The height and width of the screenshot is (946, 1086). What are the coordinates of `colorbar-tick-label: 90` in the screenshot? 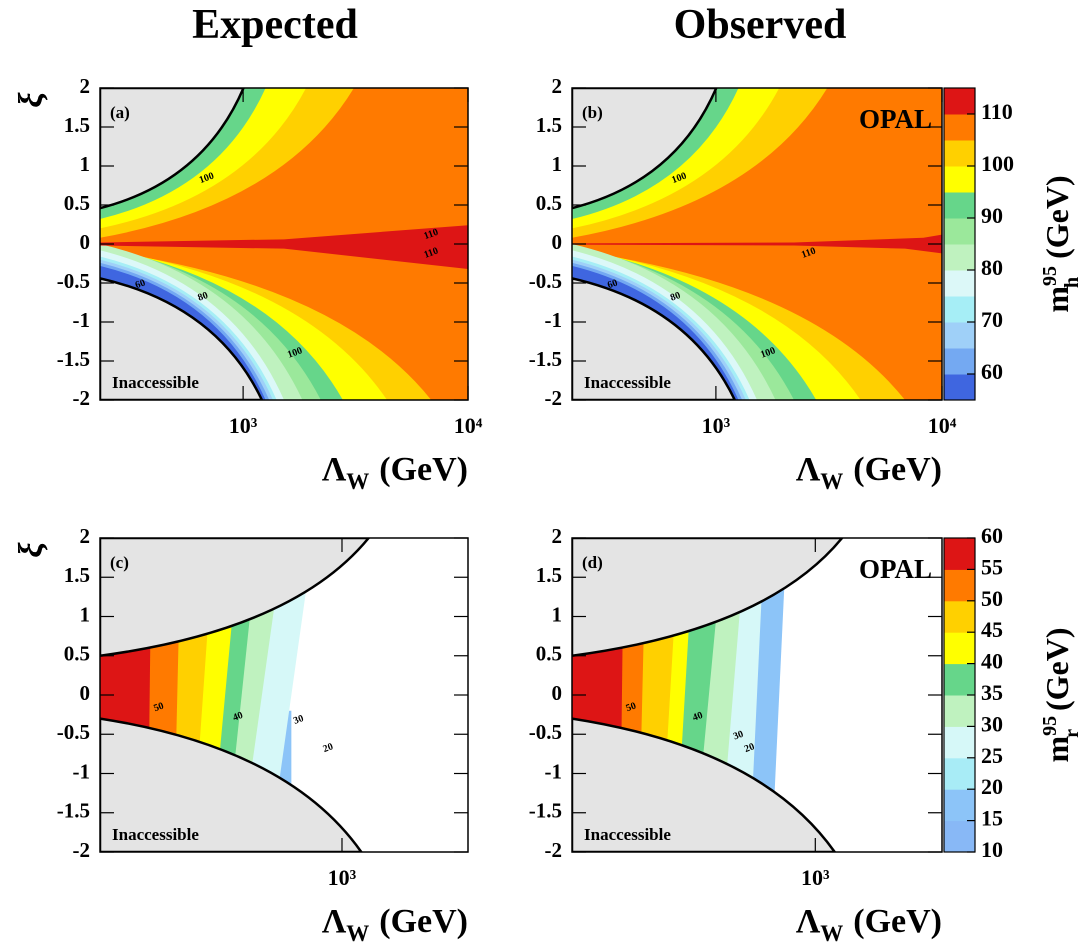 It's located at (992, 215).